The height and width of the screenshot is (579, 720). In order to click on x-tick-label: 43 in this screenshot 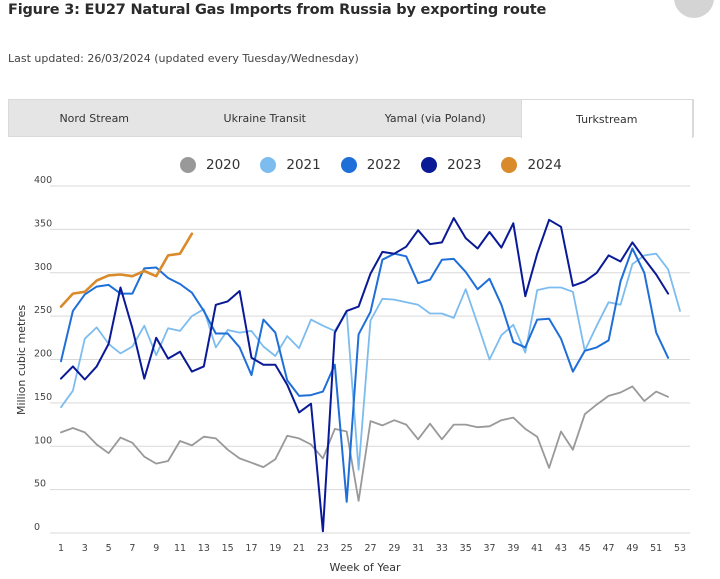, I will do `click(561, 548)`.